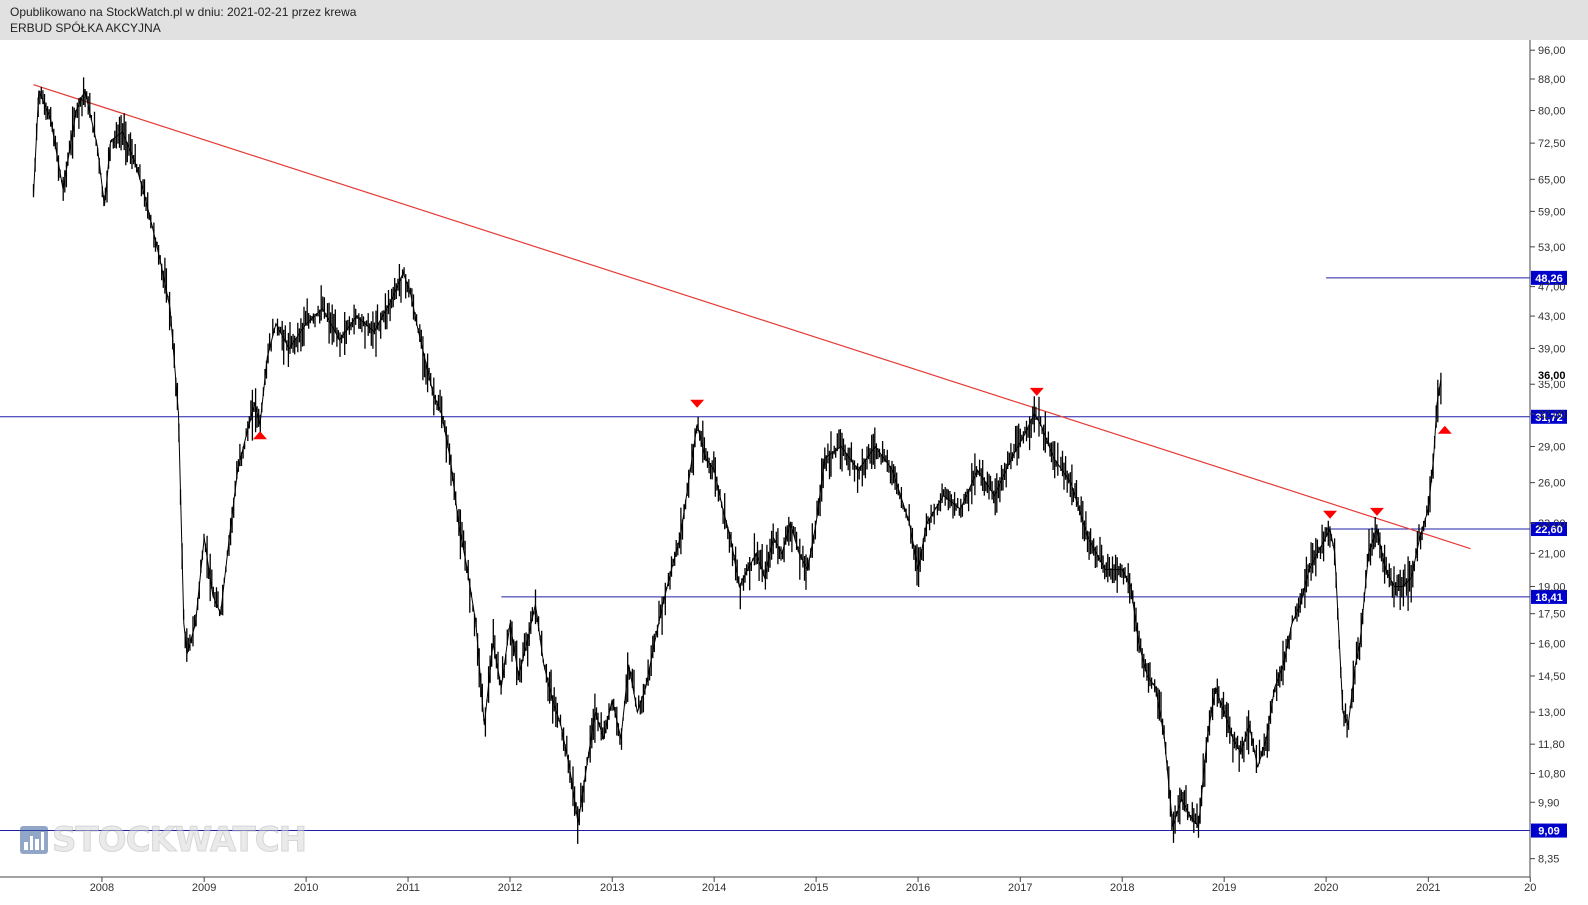  I want to click on y-tick-label: 23,00, so click(1552, 524).